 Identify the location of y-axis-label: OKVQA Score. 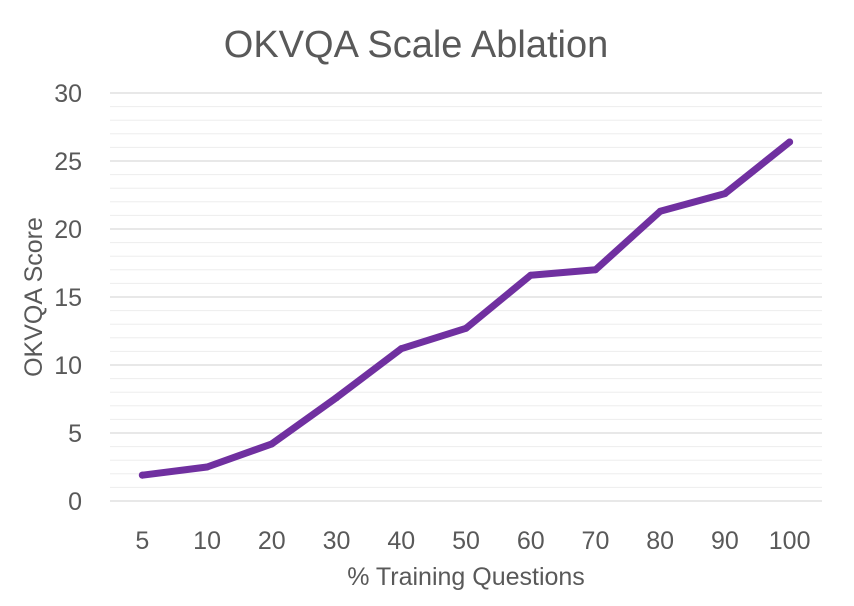
(34, 297).